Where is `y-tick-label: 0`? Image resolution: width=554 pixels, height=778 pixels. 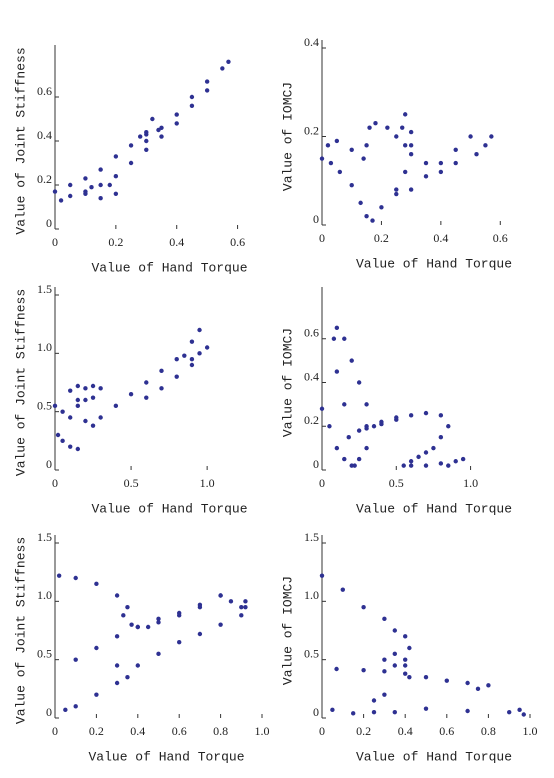 y-tick-label: 0 is located at coordinates (49, 712).